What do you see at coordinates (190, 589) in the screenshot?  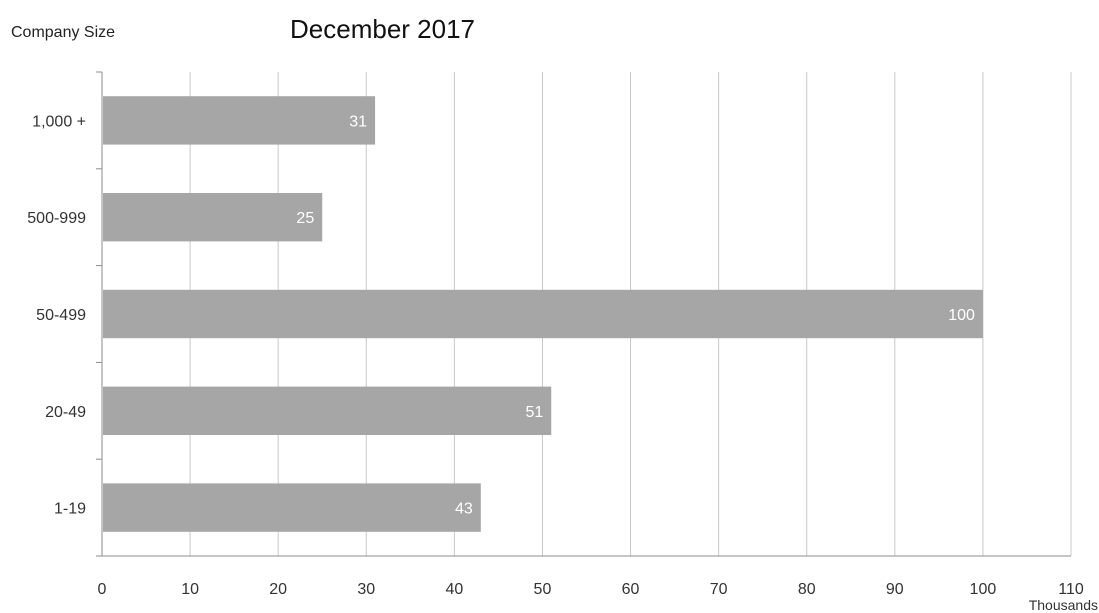 I see `x-tick-label: 10` at bounding box center [190, 589].